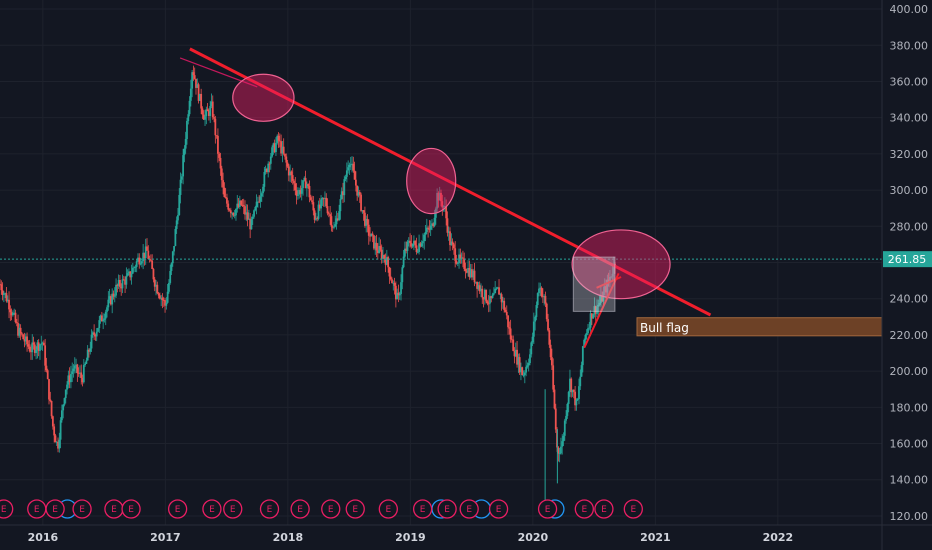  Describe the element at coordinates (909, 516) in the screenshot. I see `y-tick-label: 120.00` at that location.